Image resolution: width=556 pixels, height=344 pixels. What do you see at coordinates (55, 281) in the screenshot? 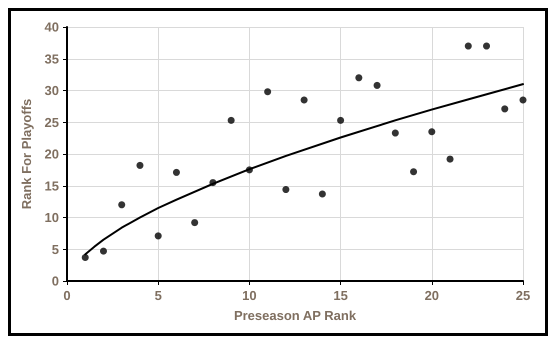
I see `y-tick-label: 0` at bounding box center [55, 281].